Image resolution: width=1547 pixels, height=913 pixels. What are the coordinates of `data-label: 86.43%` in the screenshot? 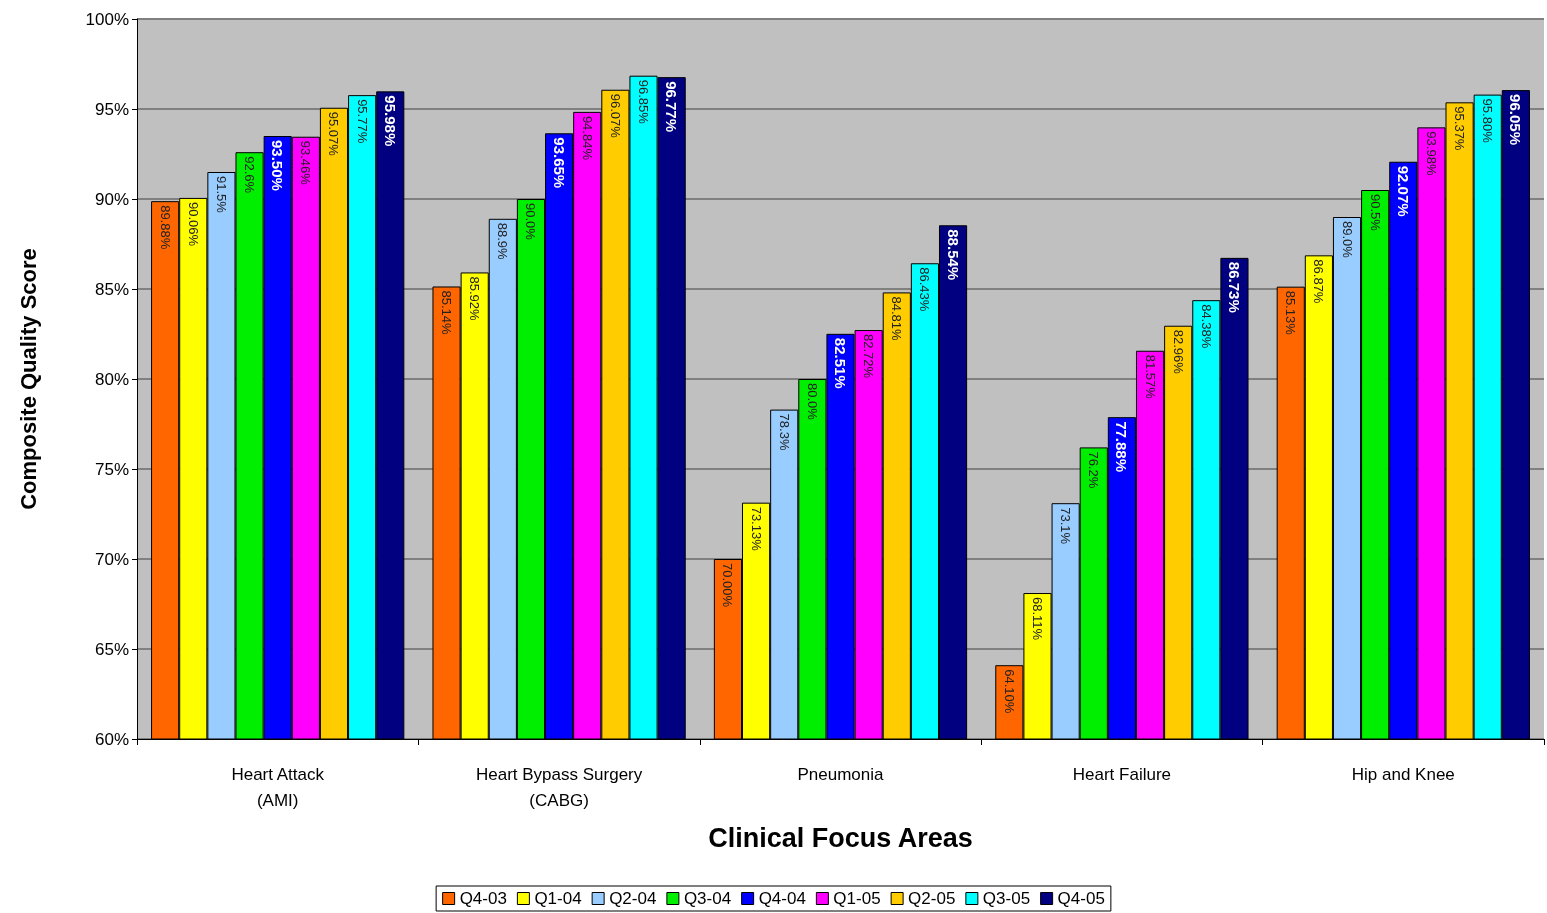 It's located at (925, 289).